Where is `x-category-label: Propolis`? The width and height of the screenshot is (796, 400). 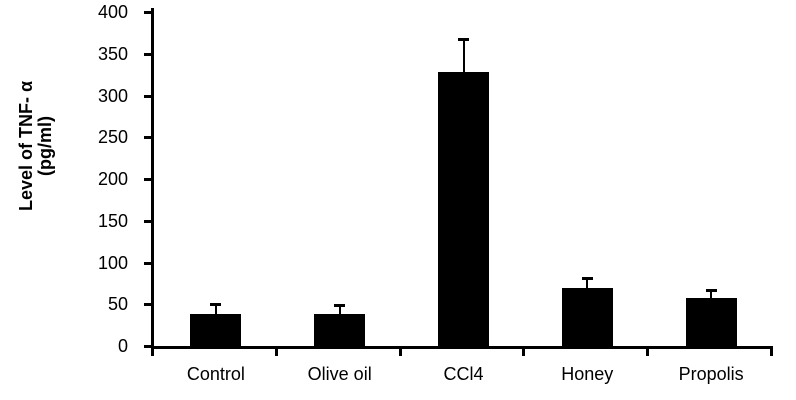 x-category-label: Propolis is located at coordinates (711, 374).